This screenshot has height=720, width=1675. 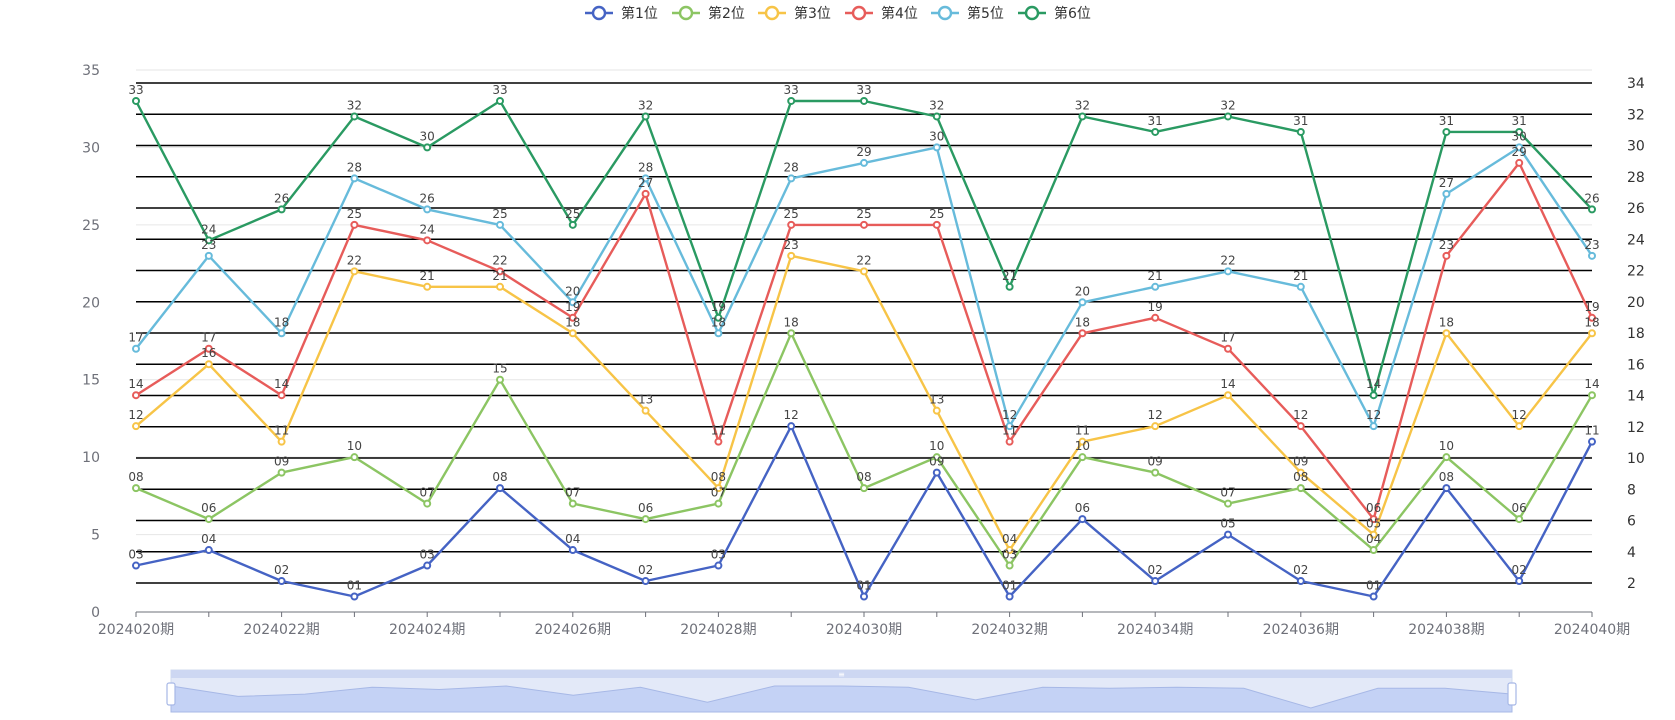 I want to click on legend-item: 第4位, so click(x=881, y=13).